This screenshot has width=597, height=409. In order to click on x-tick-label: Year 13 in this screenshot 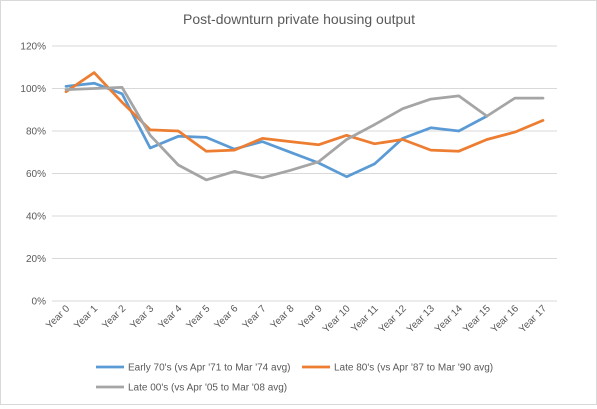, I will do `click(421, 319)`.